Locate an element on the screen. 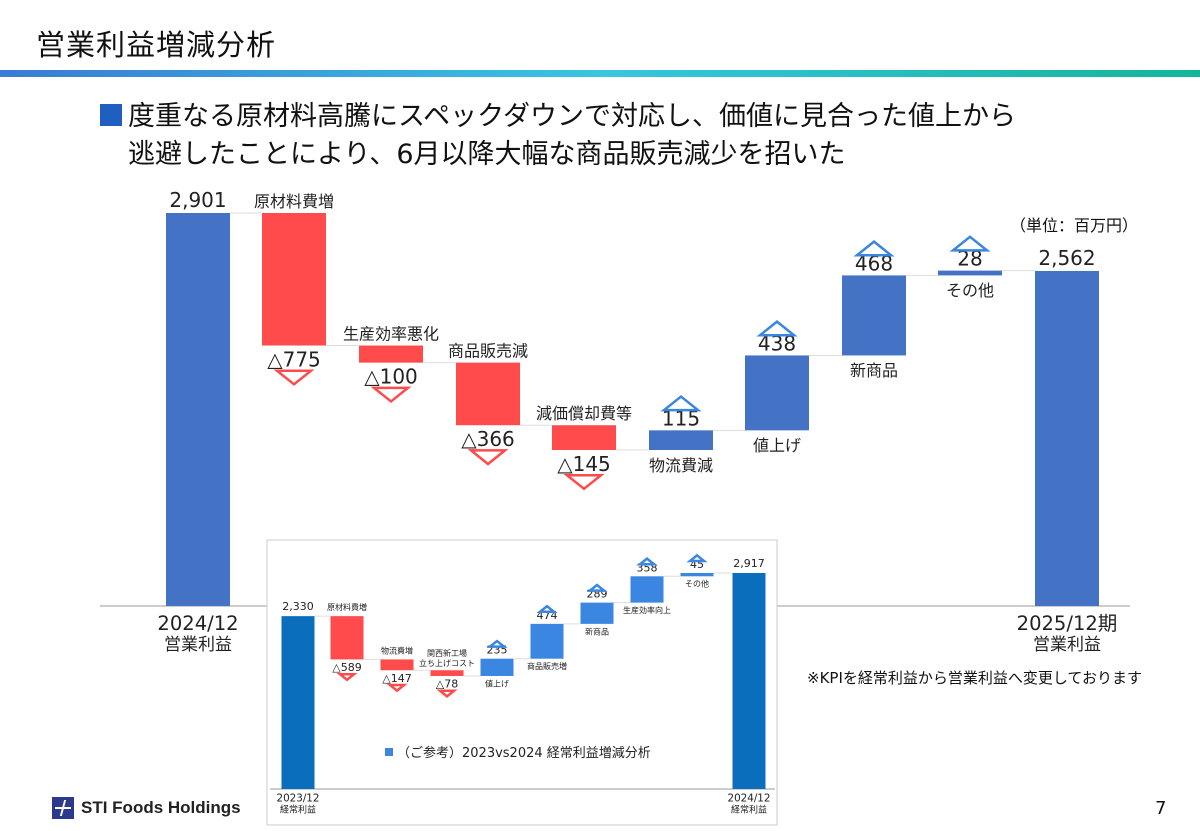 The image size is (1200, 831). bar-value-label: △147 is located at coordinates (396, 678).